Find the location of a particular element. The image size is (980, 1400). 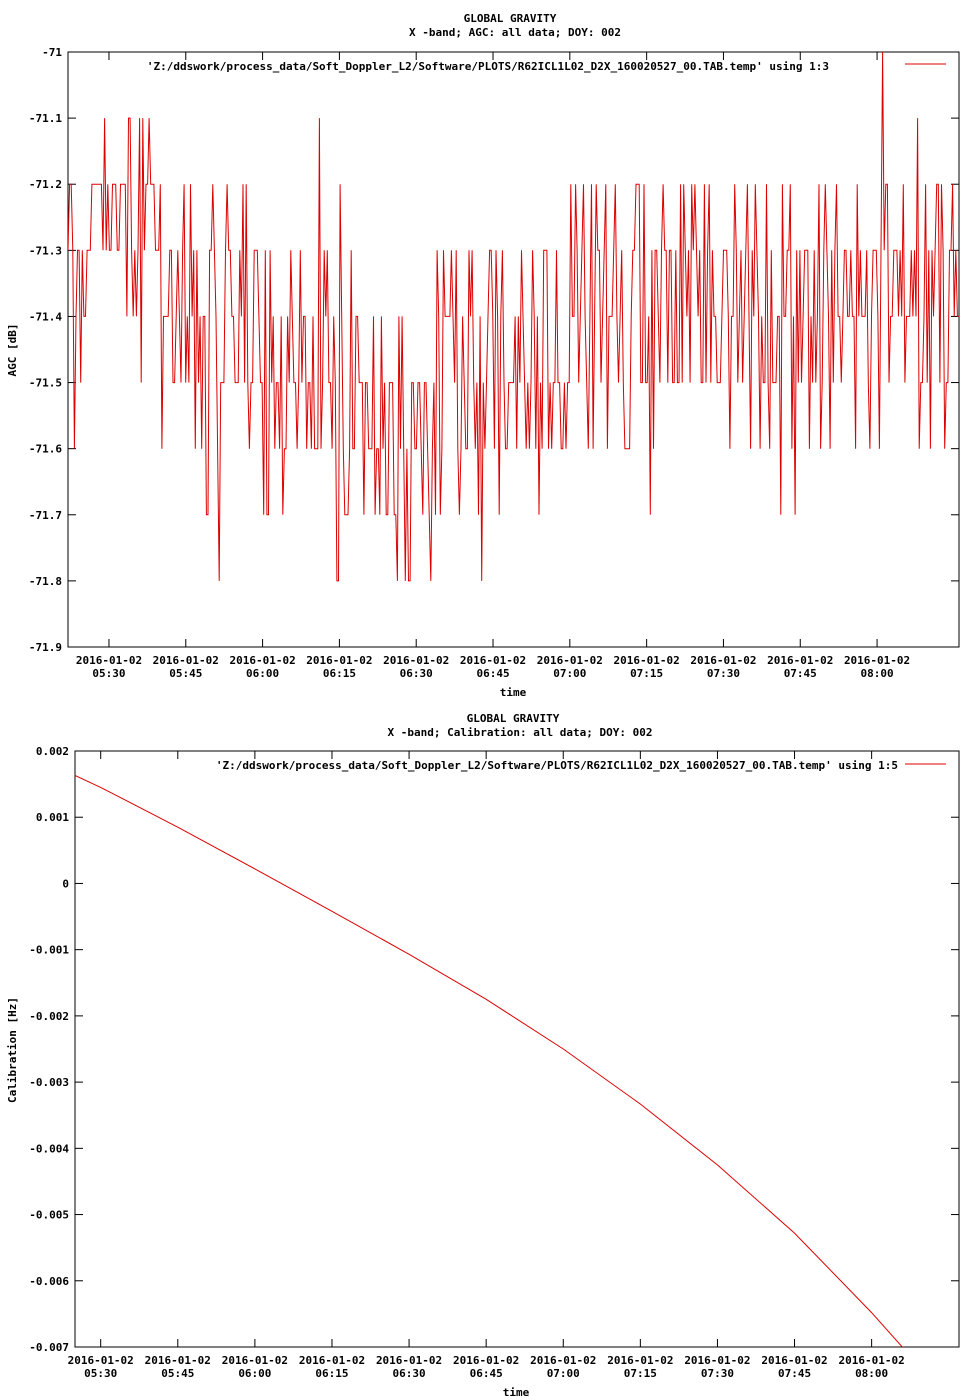

calibration-y-tick-label: 0.001 is located at coordinates (52, 817).